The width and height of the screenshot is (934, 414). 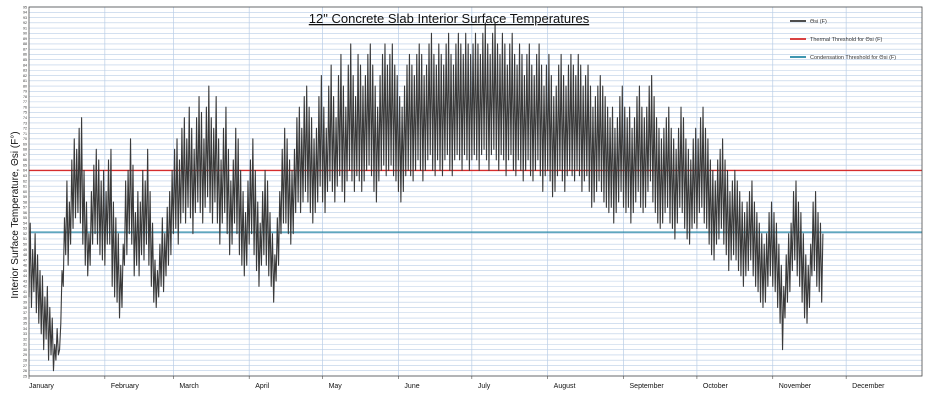 What do you see at coordinates (25, 292) in the screenshot?
I see `y-tick-label: 41` at bounding box center [25, 292].